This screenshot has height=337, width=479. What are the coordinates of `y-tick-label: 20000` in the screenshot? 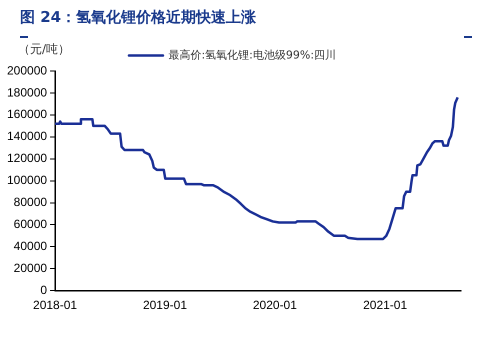 It's located at (31, 267).